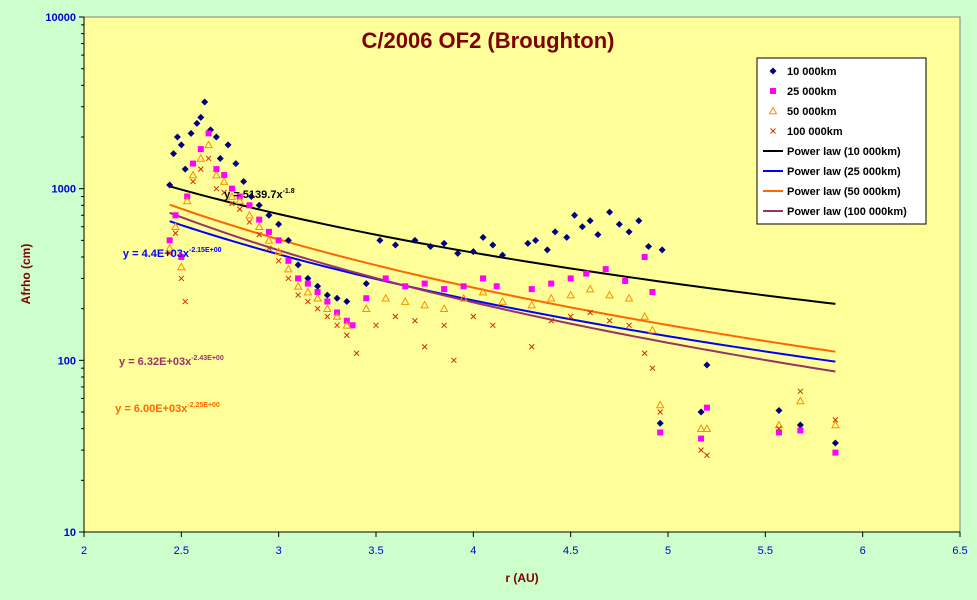 Image resolution: width=977 pixels, height=600 pixels. Describe the element at coordinates (207, 358) in the screenshot. I see `fit-equation-exponent: -2.43E+00` at that location.